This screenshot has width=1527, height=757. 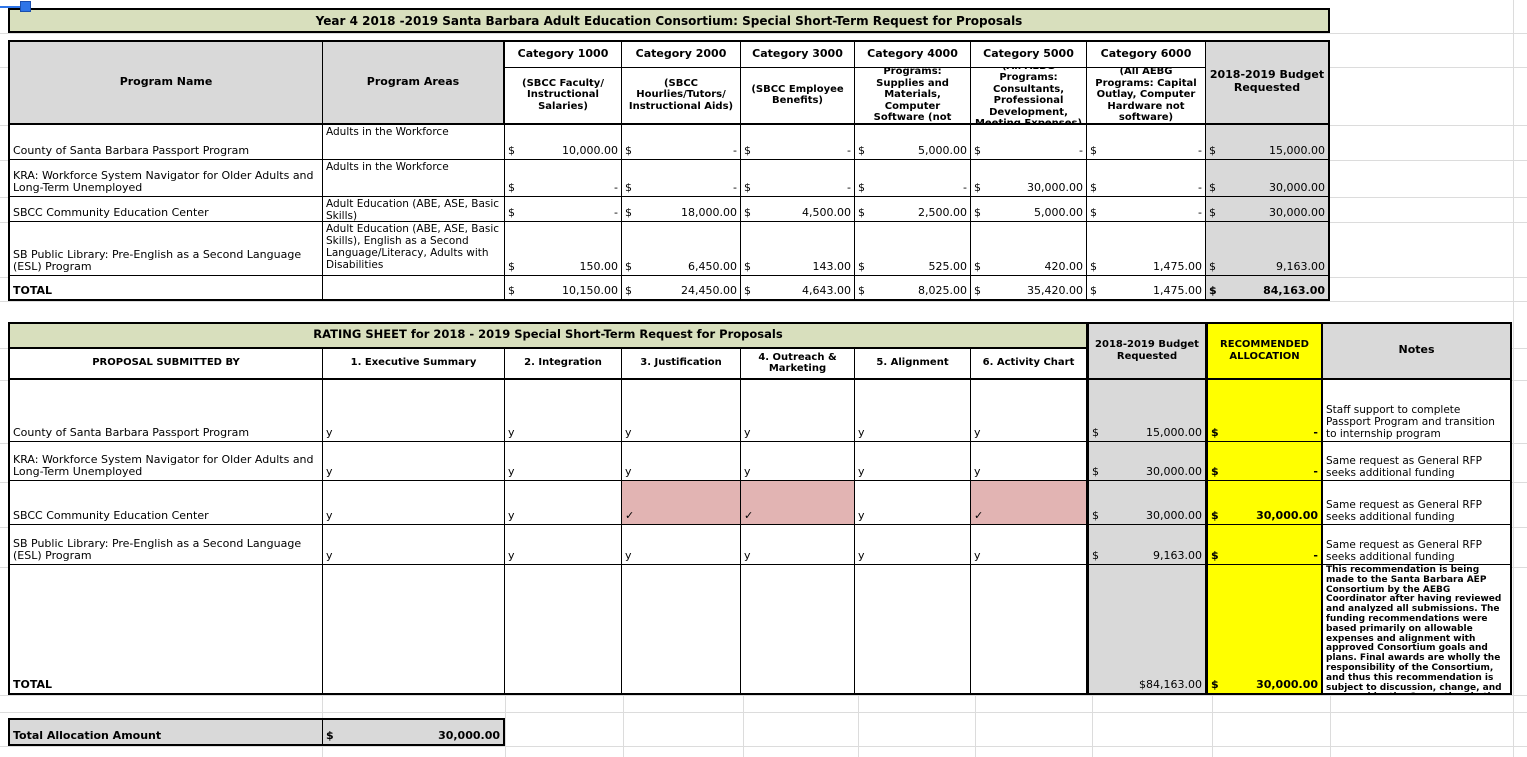 What do you see at coordinates (166, 732) in the screenshot?
I see `total-allocation-label: Total Allocation Amount` at bounding box center [166, 732].